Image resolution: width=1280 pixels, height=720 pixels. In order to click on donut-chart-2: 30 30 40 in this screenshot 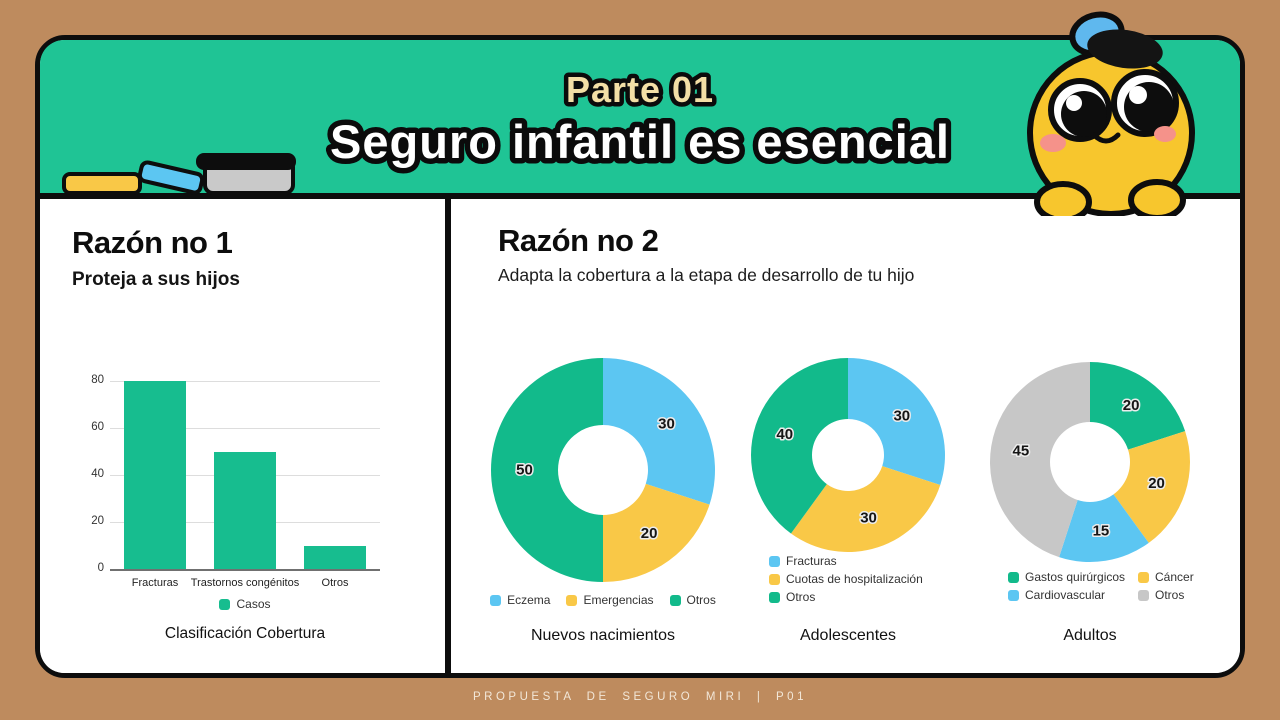, I will do `click(848, 455)`.